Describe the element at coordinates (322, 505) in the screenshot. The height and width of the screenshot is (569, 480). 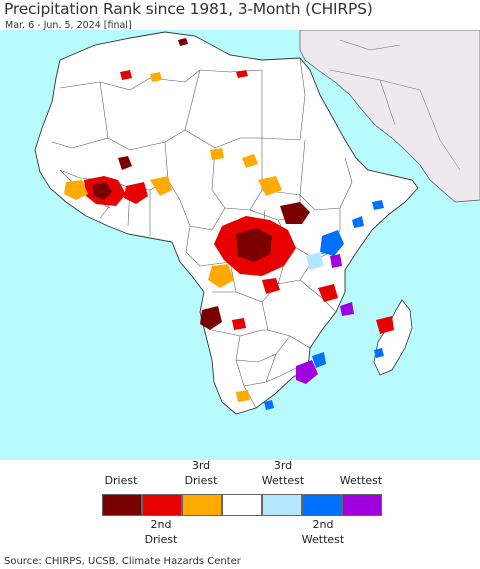
I see `legend-swatch-2nd-wettest` at that location.